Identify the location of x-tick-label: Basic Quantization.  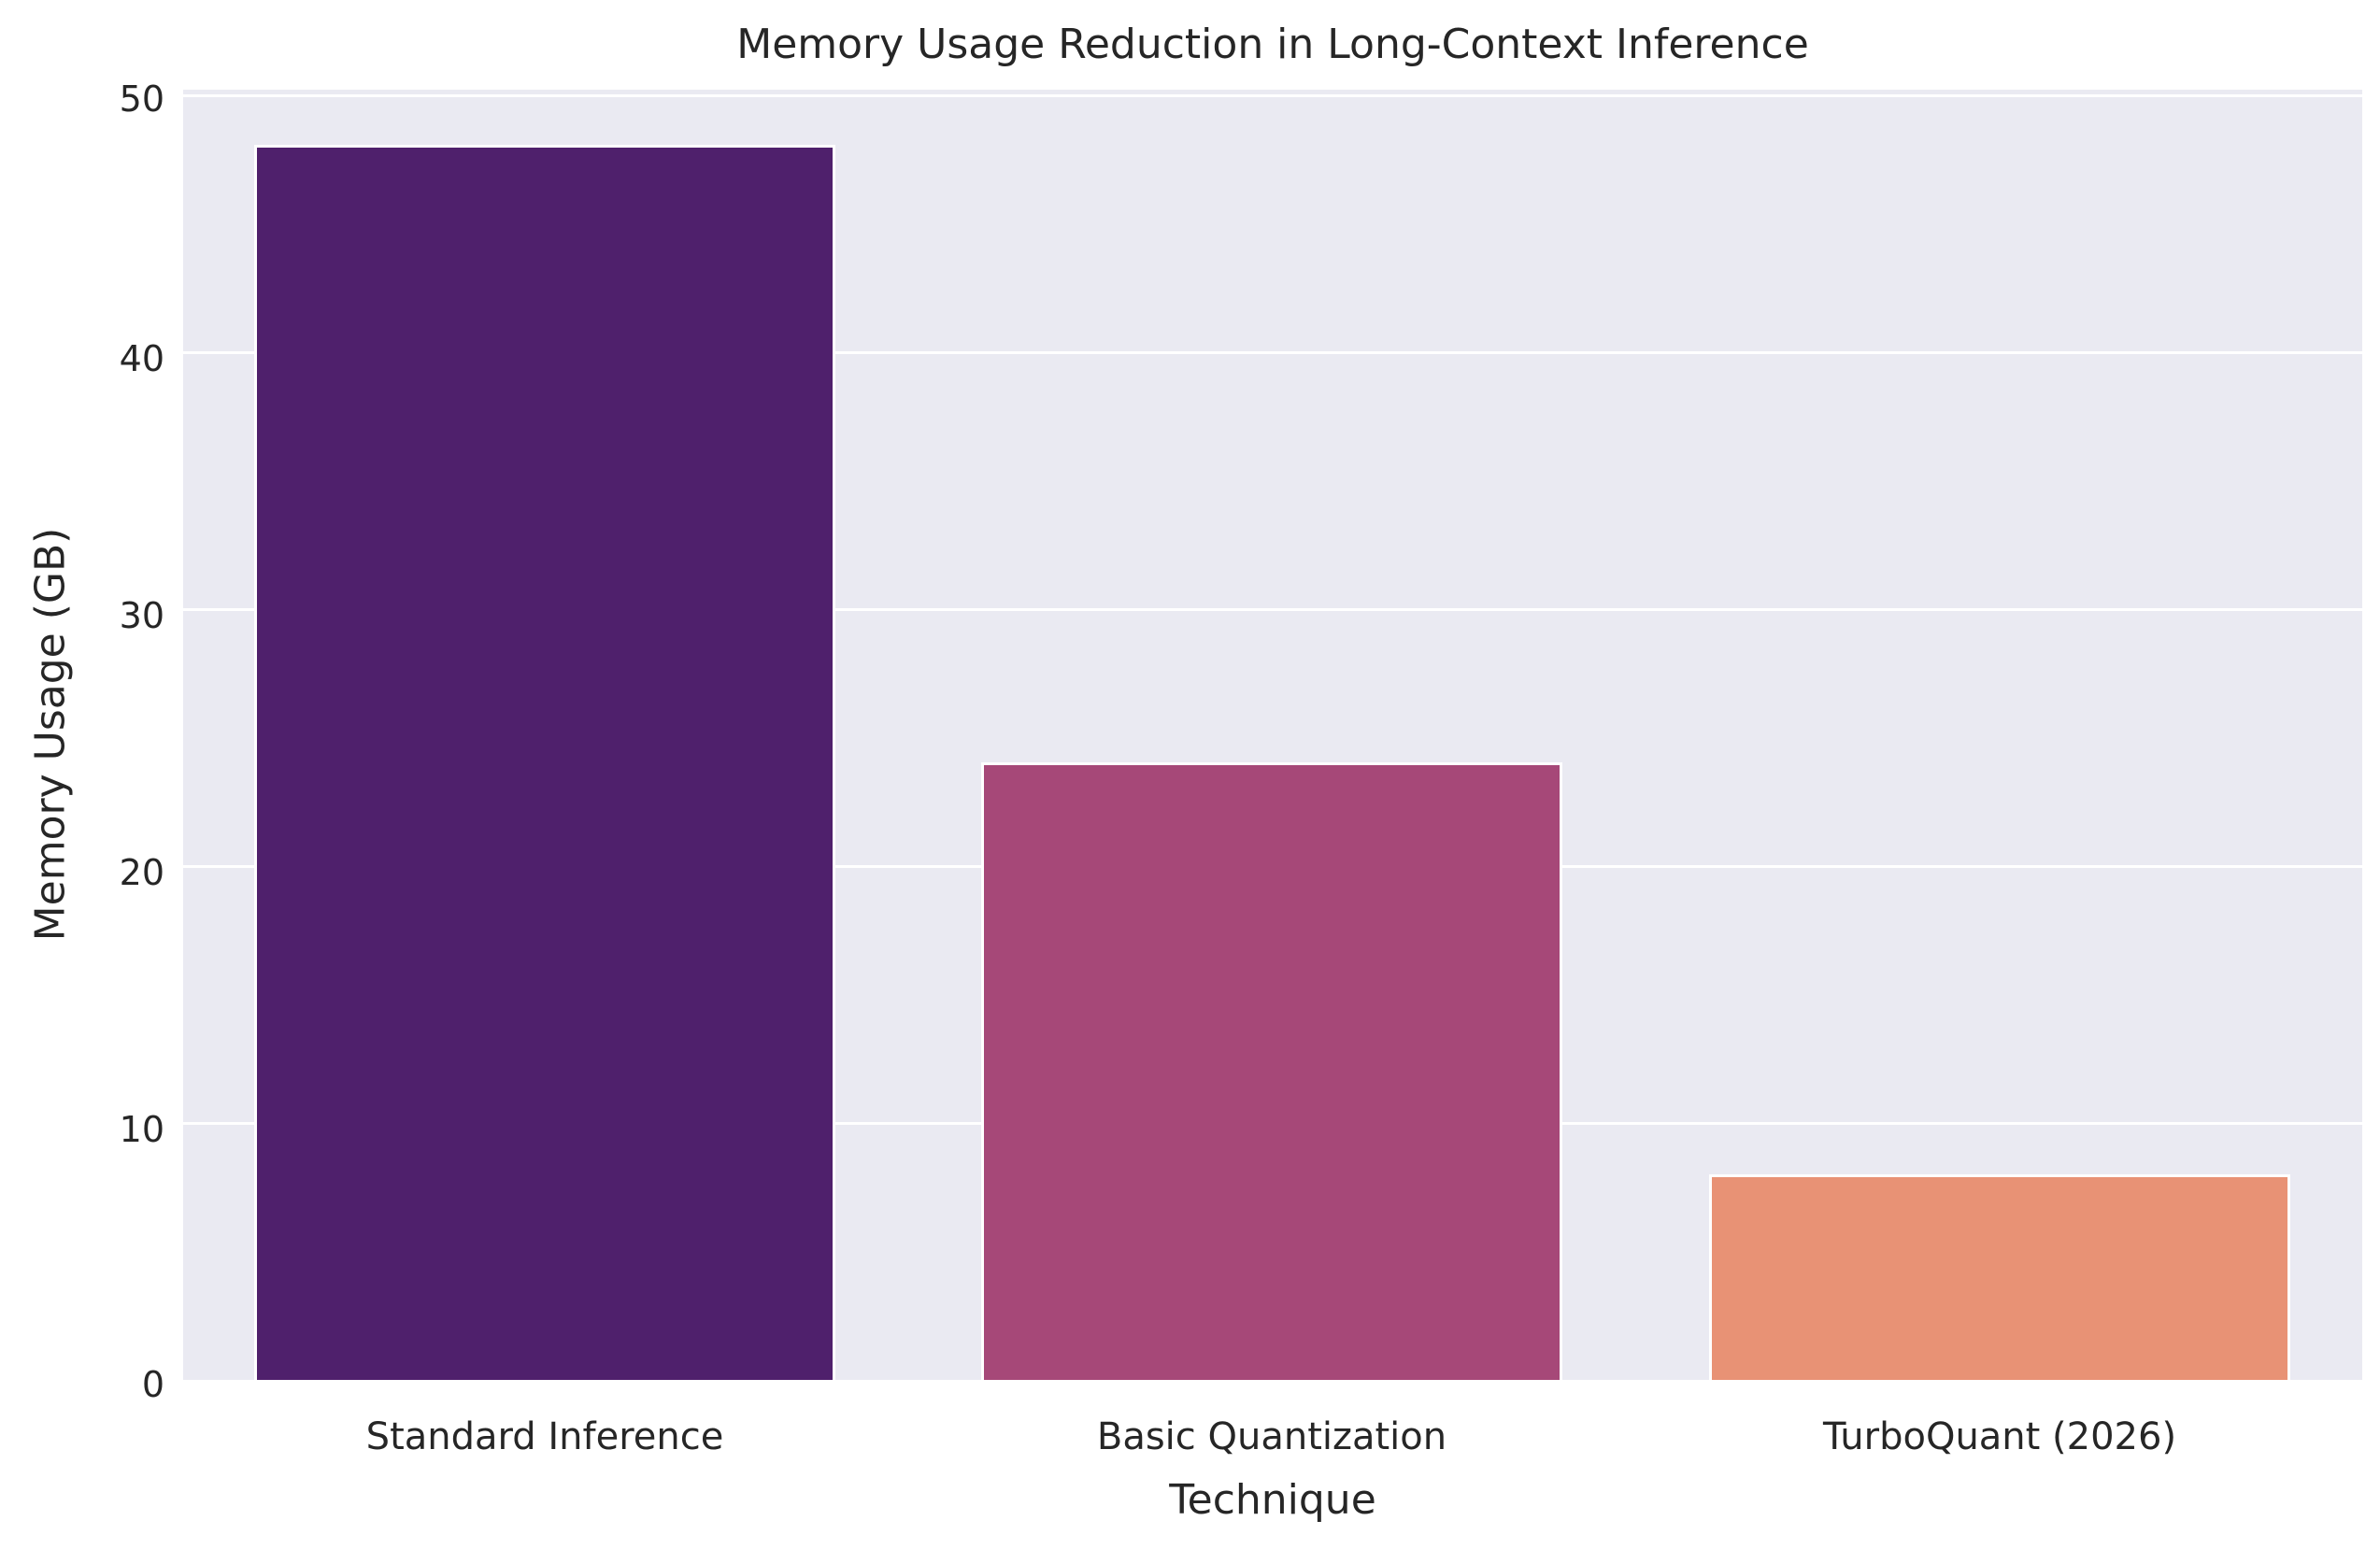
(1271, 1436).